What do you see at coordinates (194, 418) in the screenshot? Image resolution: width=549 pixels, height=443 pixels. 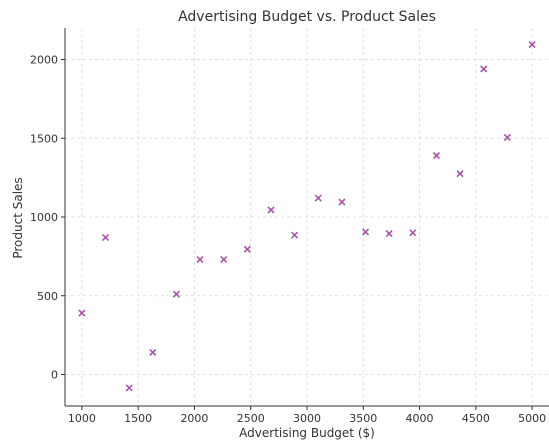 I see `x-tick-label: 2000` at bounding box center [194, 418].